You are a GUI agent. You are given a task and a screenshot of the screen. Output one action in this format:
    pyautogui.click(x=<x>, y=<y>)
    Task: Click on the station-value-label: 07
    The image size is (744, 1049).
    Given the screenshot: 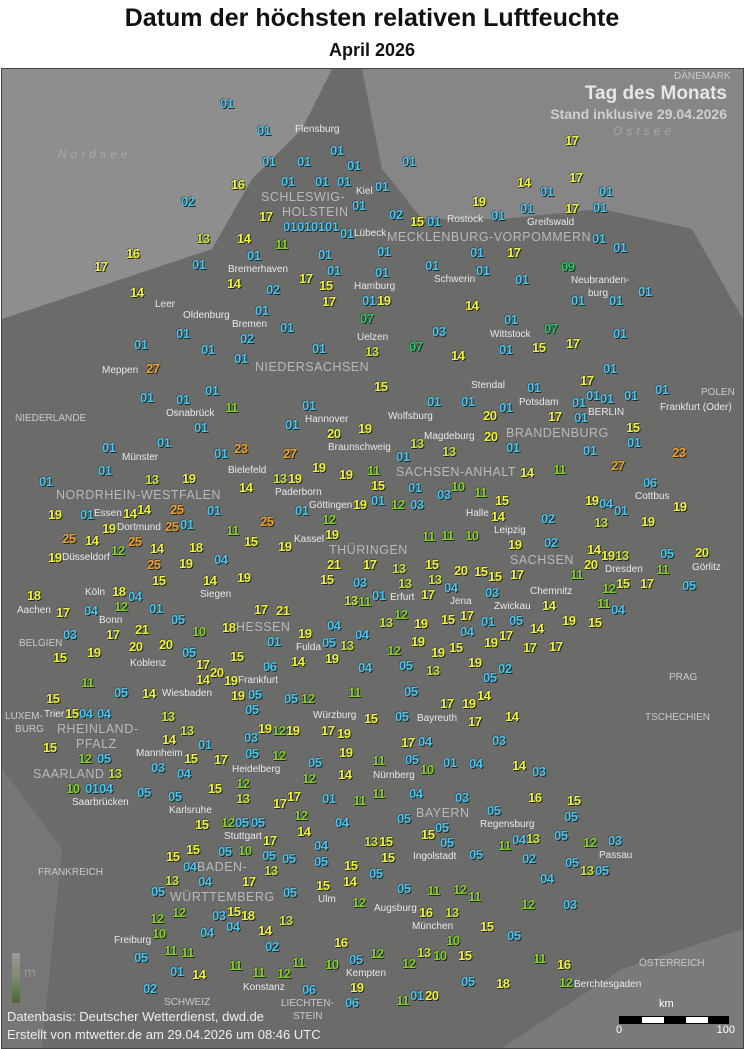 What is the action you would take?
    pyautogui.click(x=367, y=318)
    